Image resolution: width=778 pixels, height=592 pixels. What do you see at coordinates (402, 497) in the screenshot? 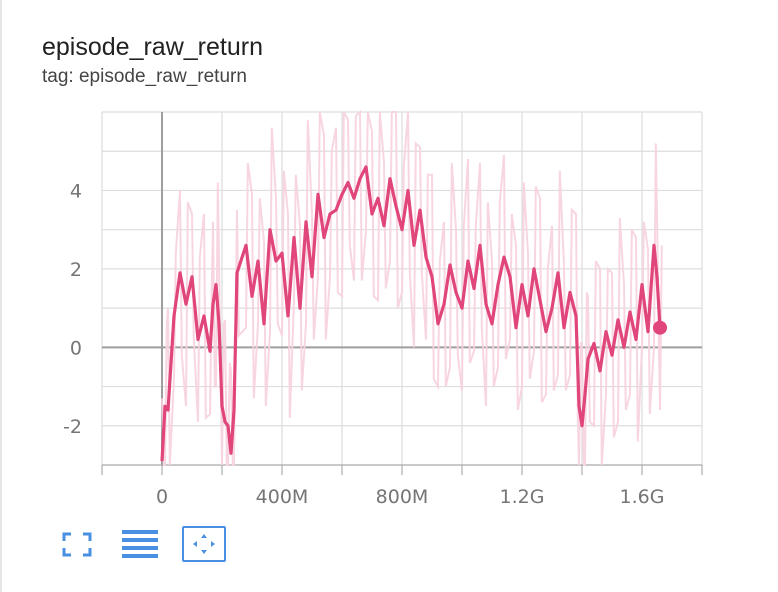
I see `x-tick-label: 800M` at bounding box center [402, 497].